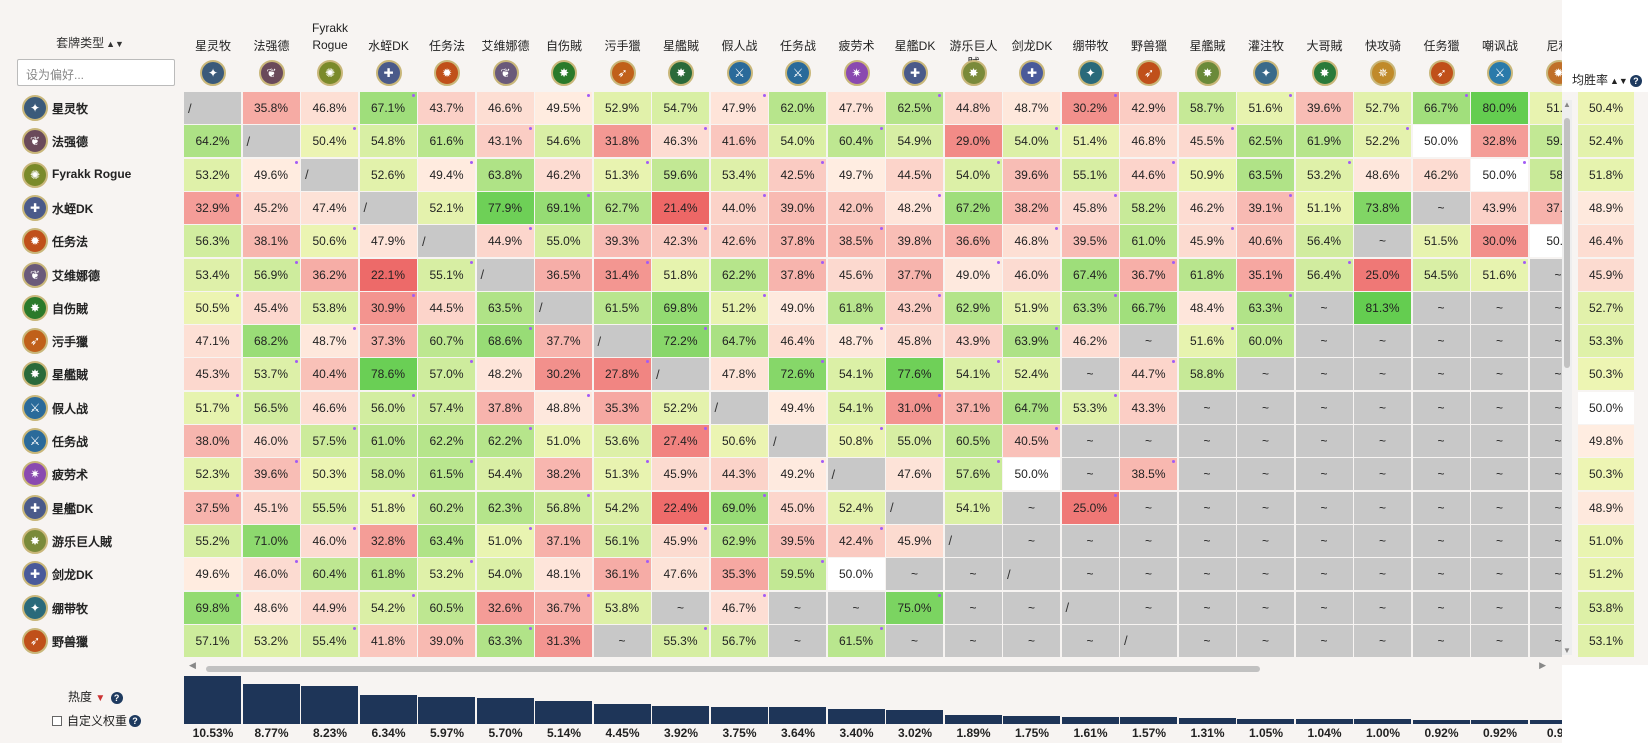 This screenshot has height=743, width=1648. I want to click on matchup-cell: 77.9%, so click(505, 207).